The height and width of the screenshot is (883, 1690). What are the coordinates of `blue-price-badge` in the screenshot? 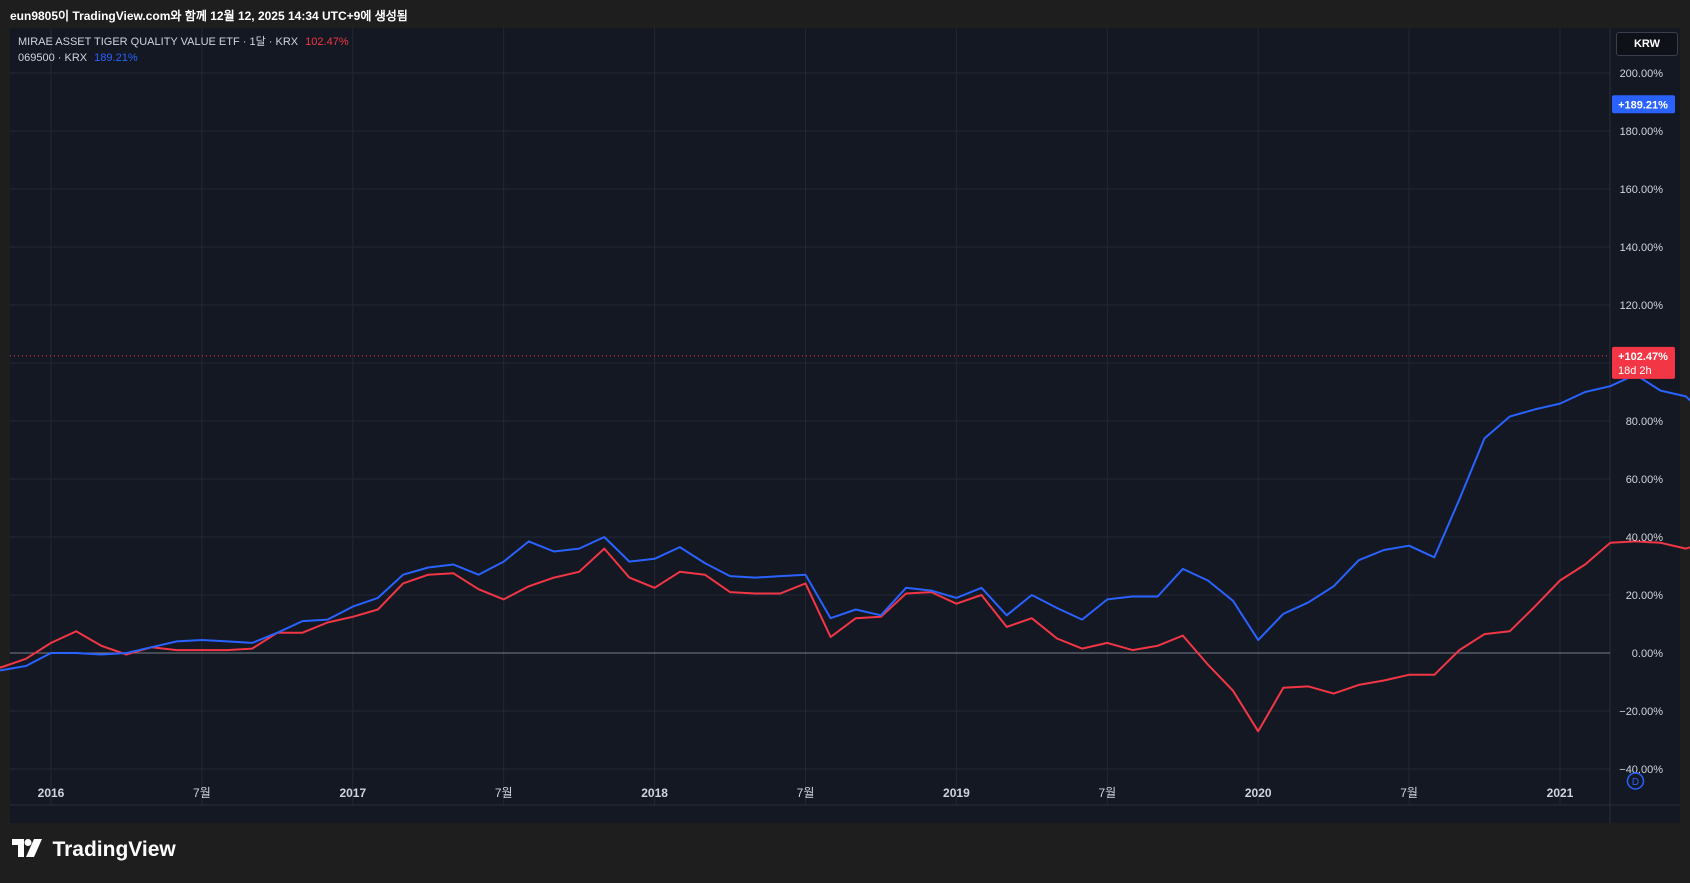 It's located at (1643, 104).